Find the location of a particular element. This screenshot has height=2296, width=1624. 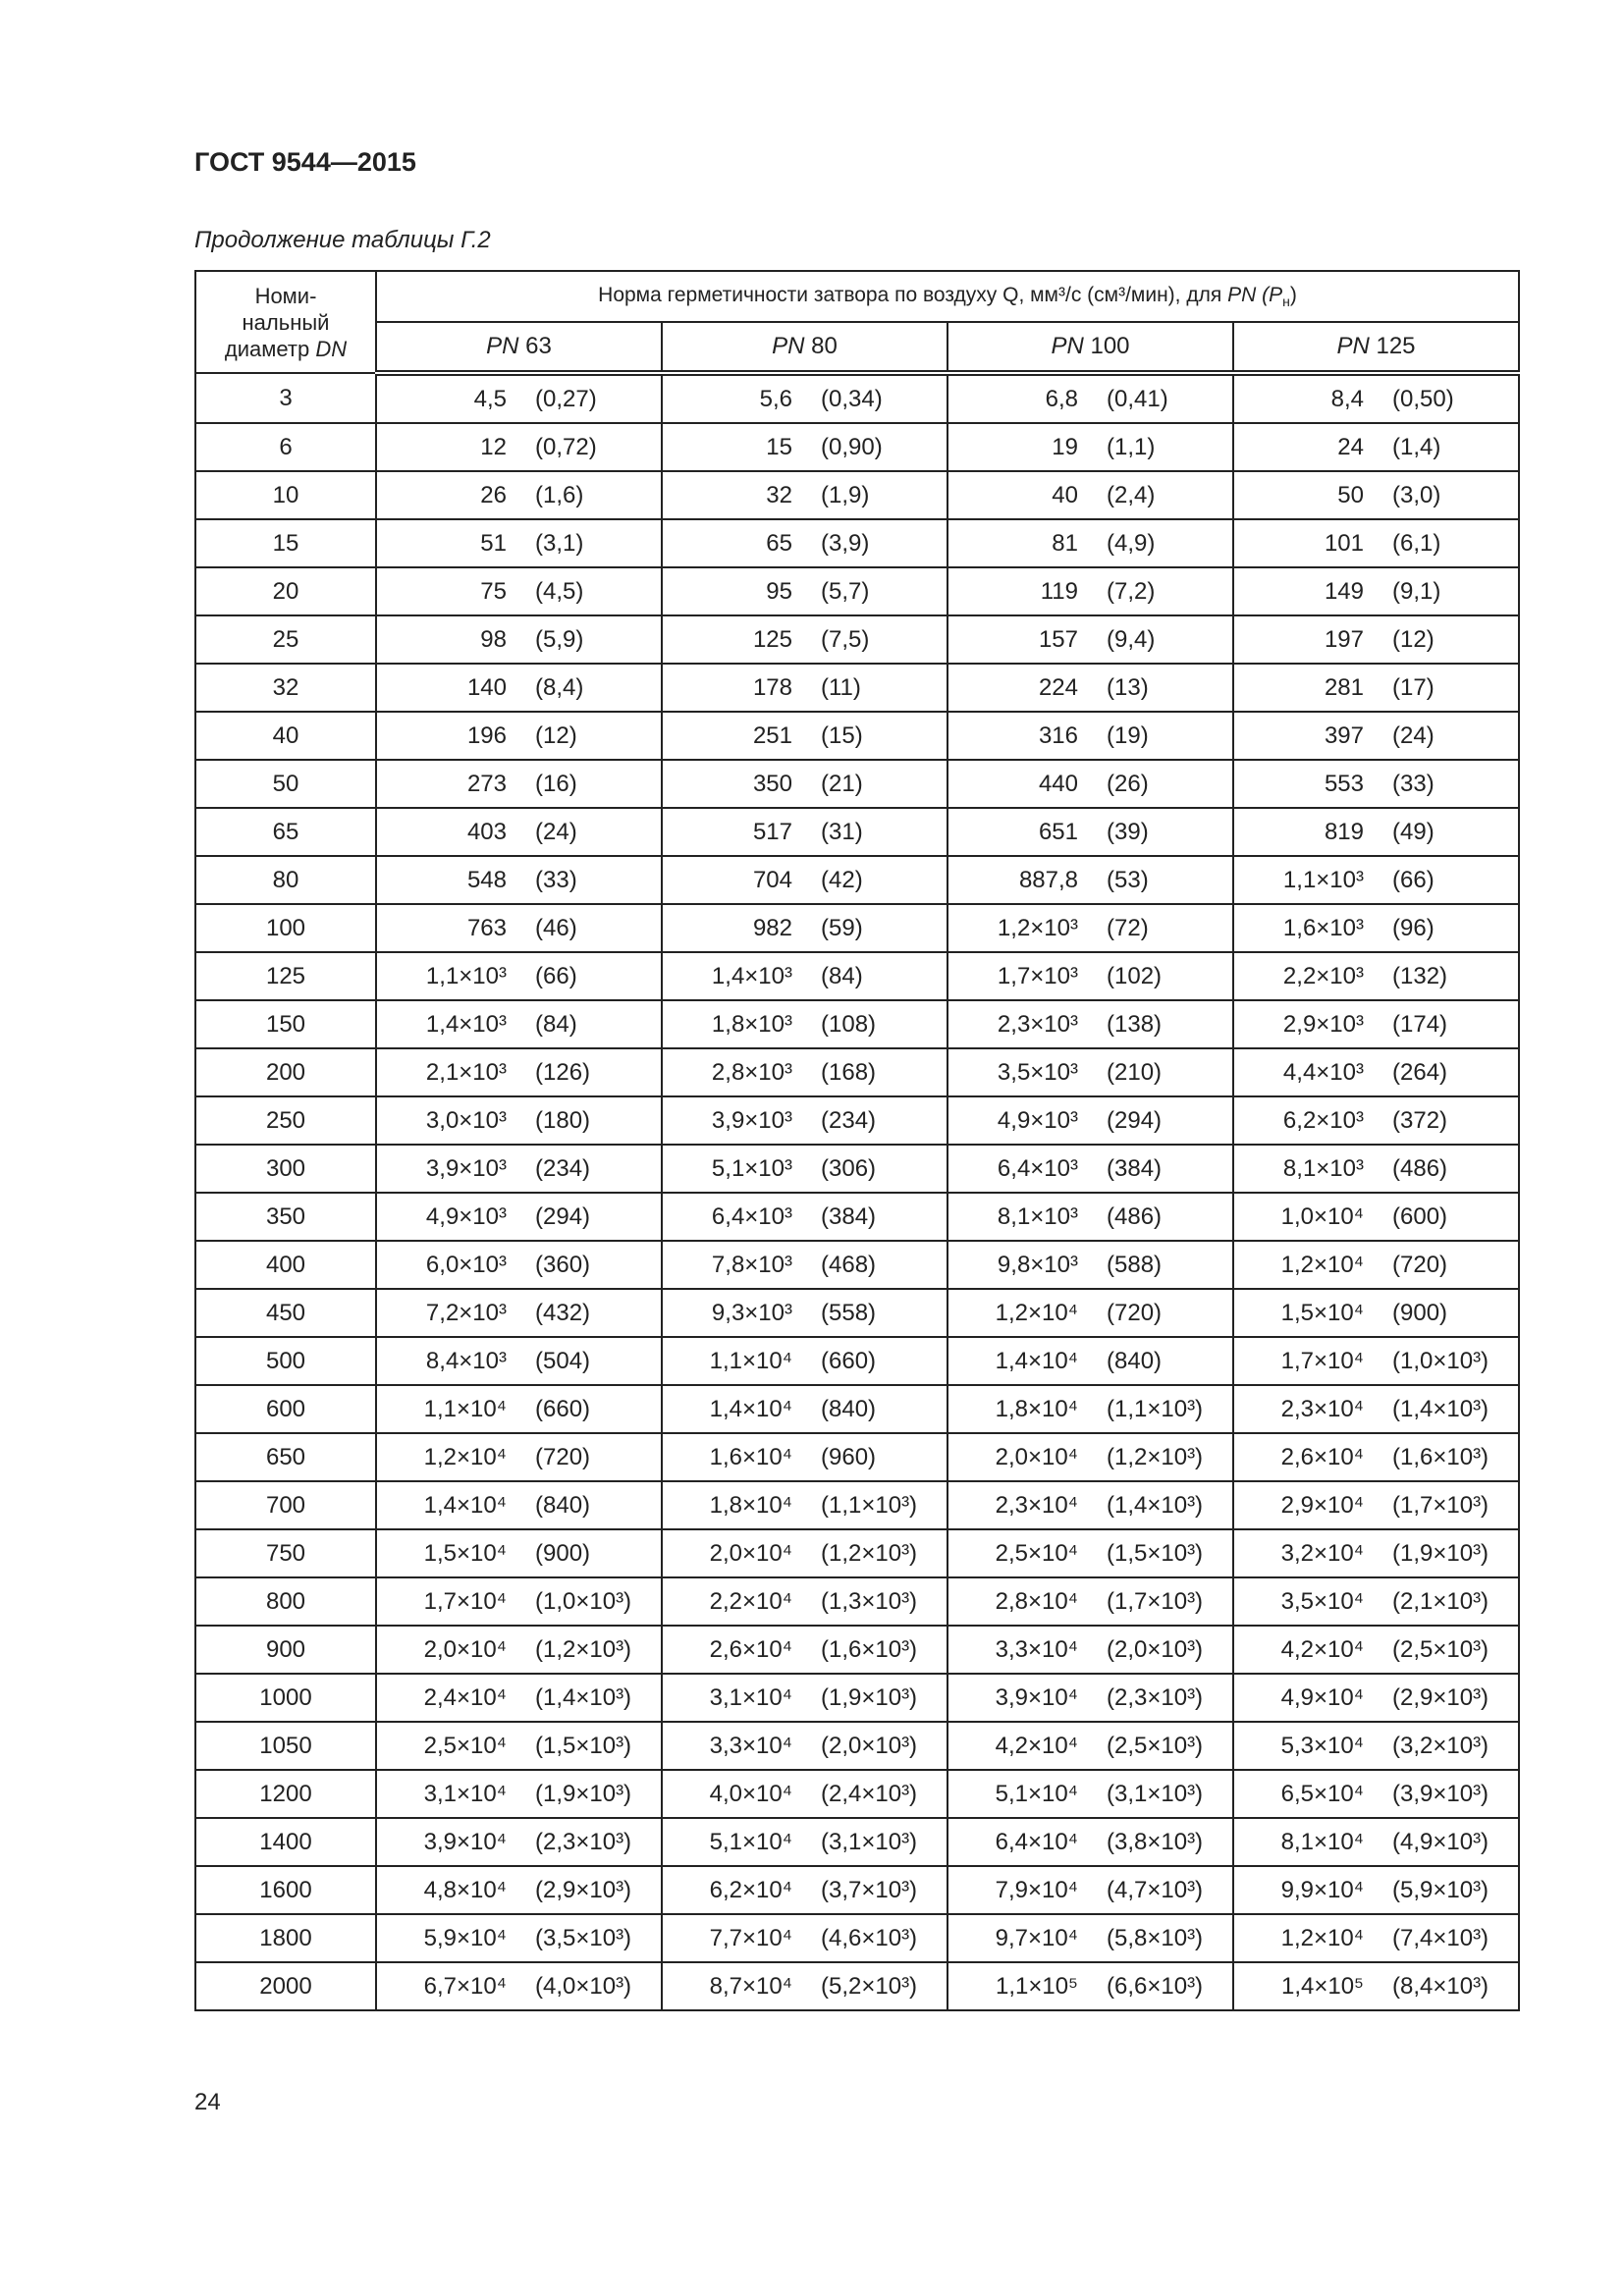

leakage-cell: 1,1×10⁴ (660) is located at coordinates (519, 1409).